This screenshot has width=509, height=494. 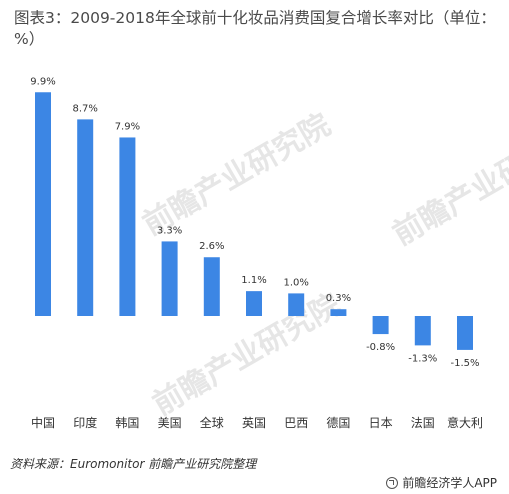 I want to click on bar-中国, so click(x=43, y=204).